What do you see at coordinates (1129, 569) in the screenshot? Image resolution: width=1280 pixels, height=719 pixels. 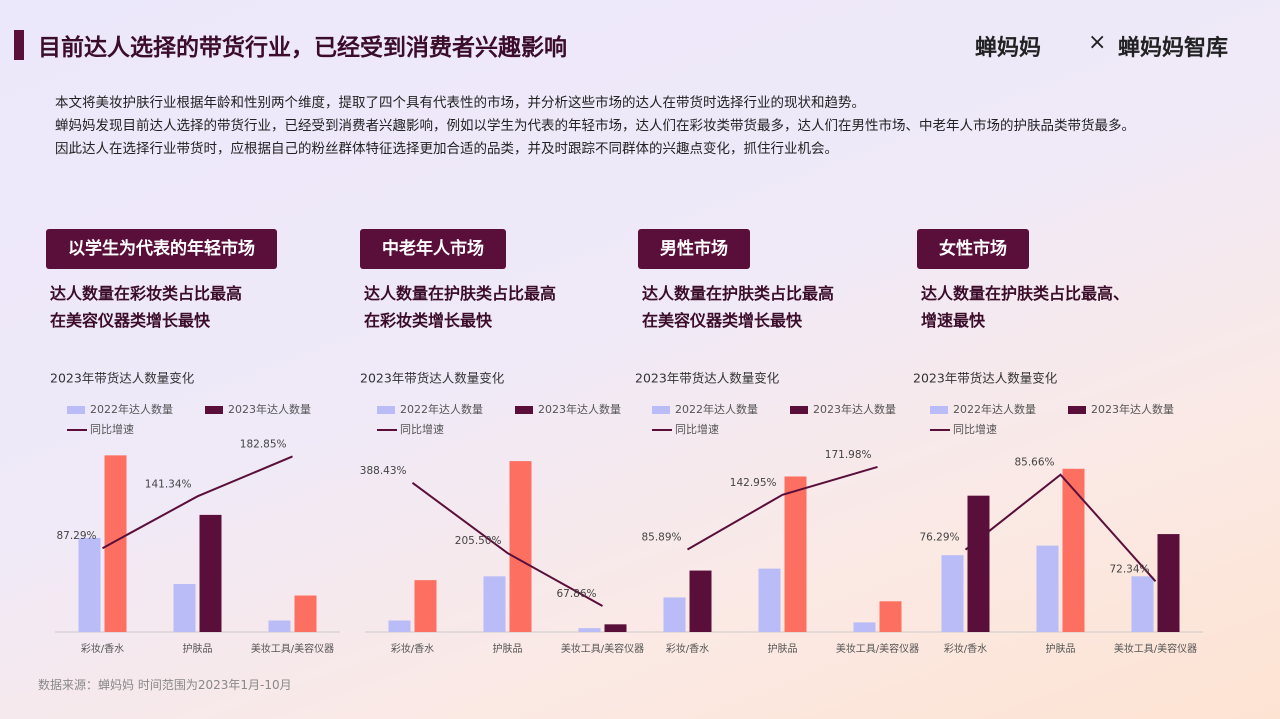 I see `data-label: 72.34%` at bounding box center [1129, 569].